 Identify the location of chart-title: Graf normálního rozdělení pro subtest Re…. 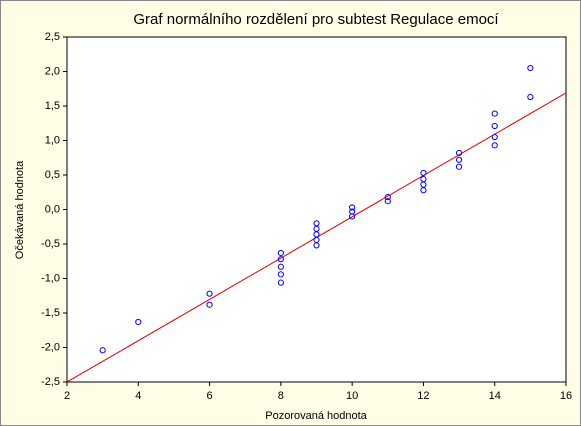
(316, 19).